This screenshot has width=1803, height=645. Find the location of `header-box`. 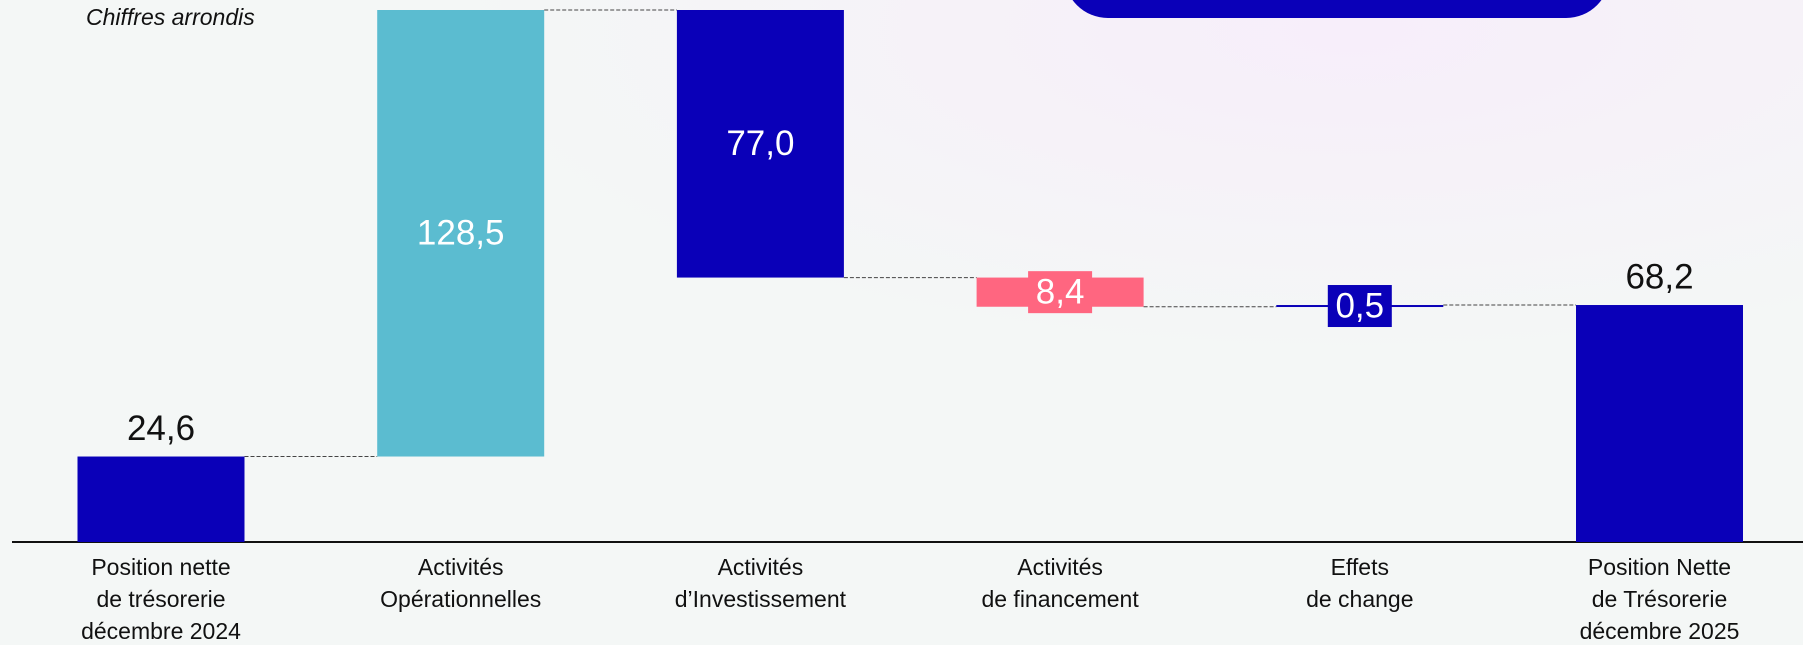

header-box is located at coordinates (1337, 9).